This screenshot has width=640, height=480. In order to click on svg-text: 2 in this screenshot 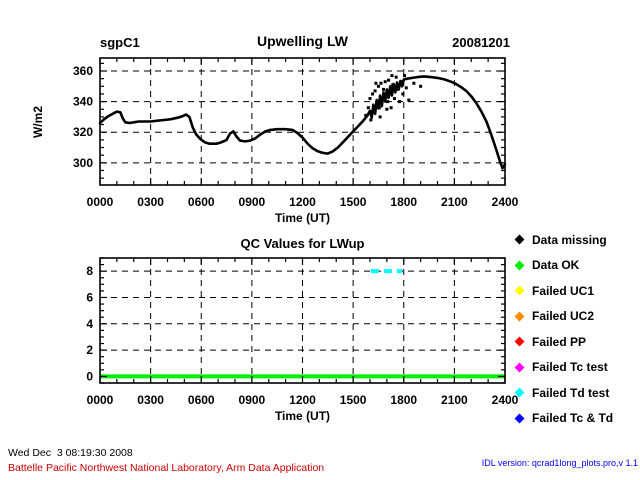, I will do `click(89, 350)`.